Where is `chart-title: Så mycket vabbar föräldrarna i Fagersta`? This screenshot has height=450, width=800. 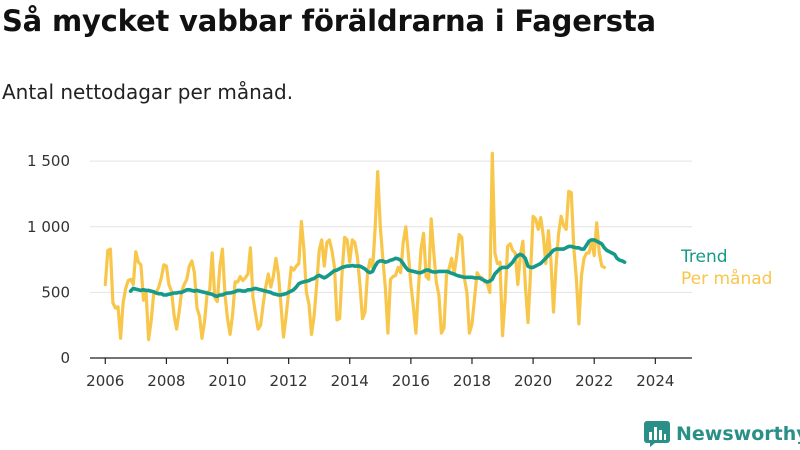
chart-title: Så mycket vabbar föräldrarna i Fagersta is located at coordinates (329, 21).